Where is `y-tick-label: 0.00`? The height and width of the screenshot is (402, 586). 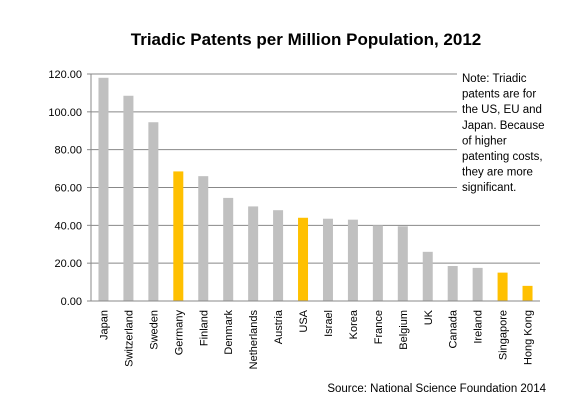 y-tick-label: 0.00 is located at coordinates (71, 302).